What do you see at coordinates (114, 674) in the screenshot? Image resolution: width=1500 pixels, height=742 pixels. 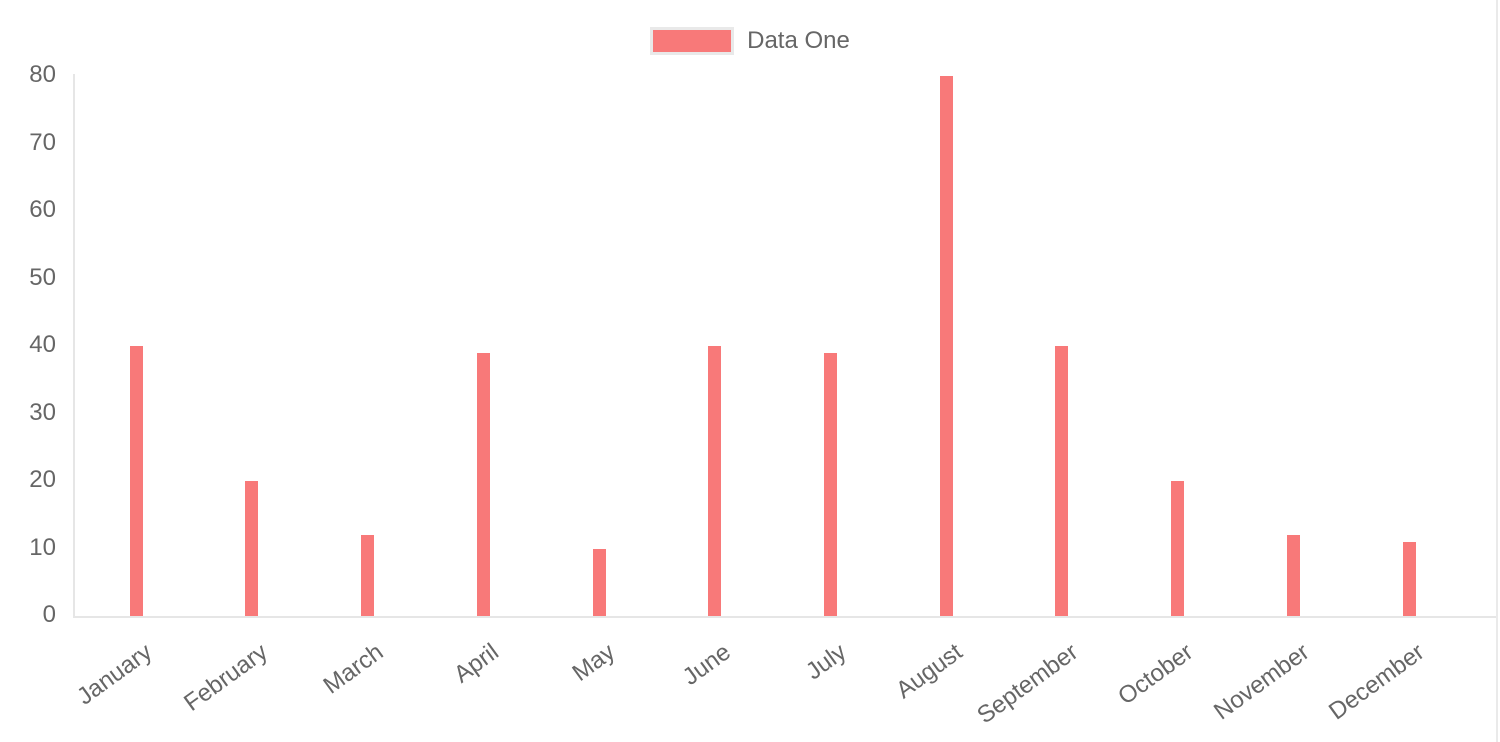 I see `x-tick-label-january: January` at bounding box center [114, 674].